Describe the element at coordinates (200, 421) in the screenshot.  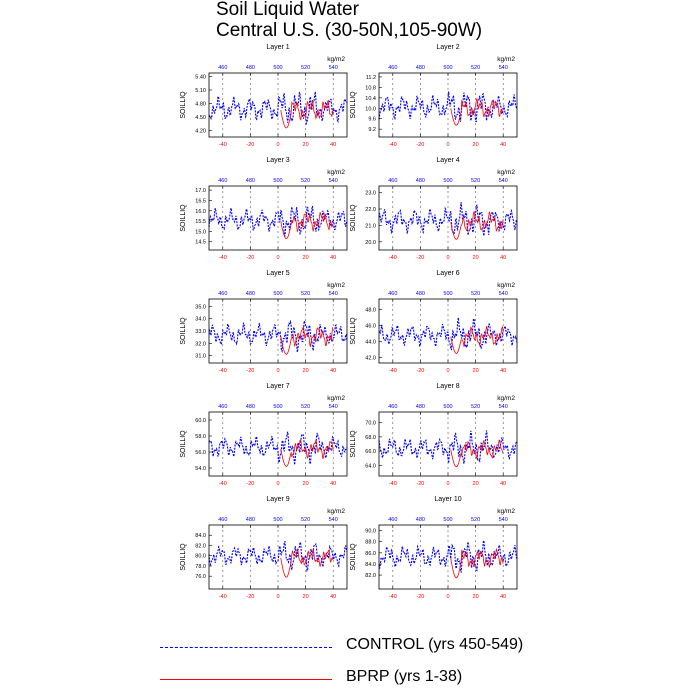
I see `y-tick-label: 60.0` at that location.